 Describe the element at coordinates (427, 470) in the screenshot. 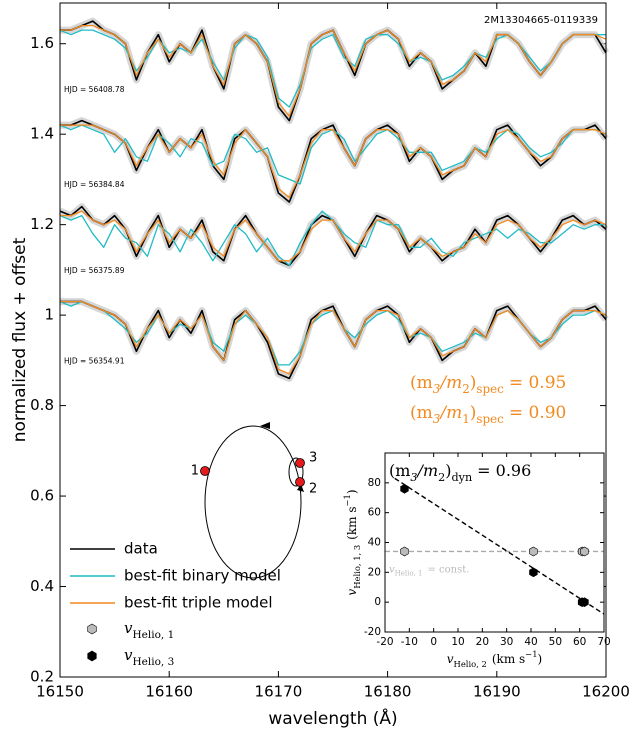

I see `dyn-ratio-label-part: /m` at that location.